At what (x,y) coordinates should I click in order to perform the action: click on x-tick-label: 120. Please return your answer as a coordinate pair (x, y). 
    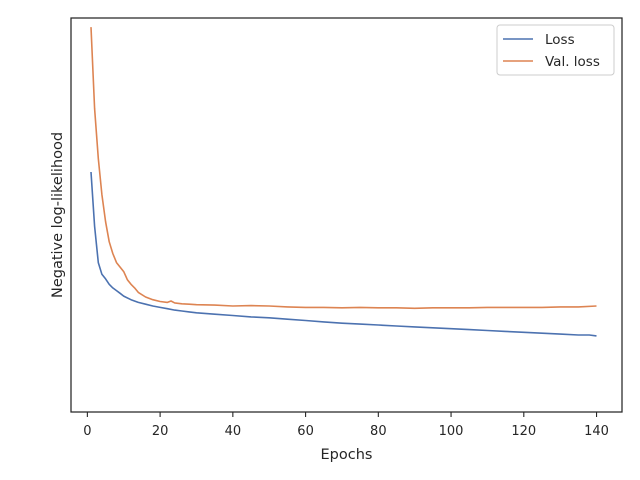
    Looking at the image, I should click on (523, 431).